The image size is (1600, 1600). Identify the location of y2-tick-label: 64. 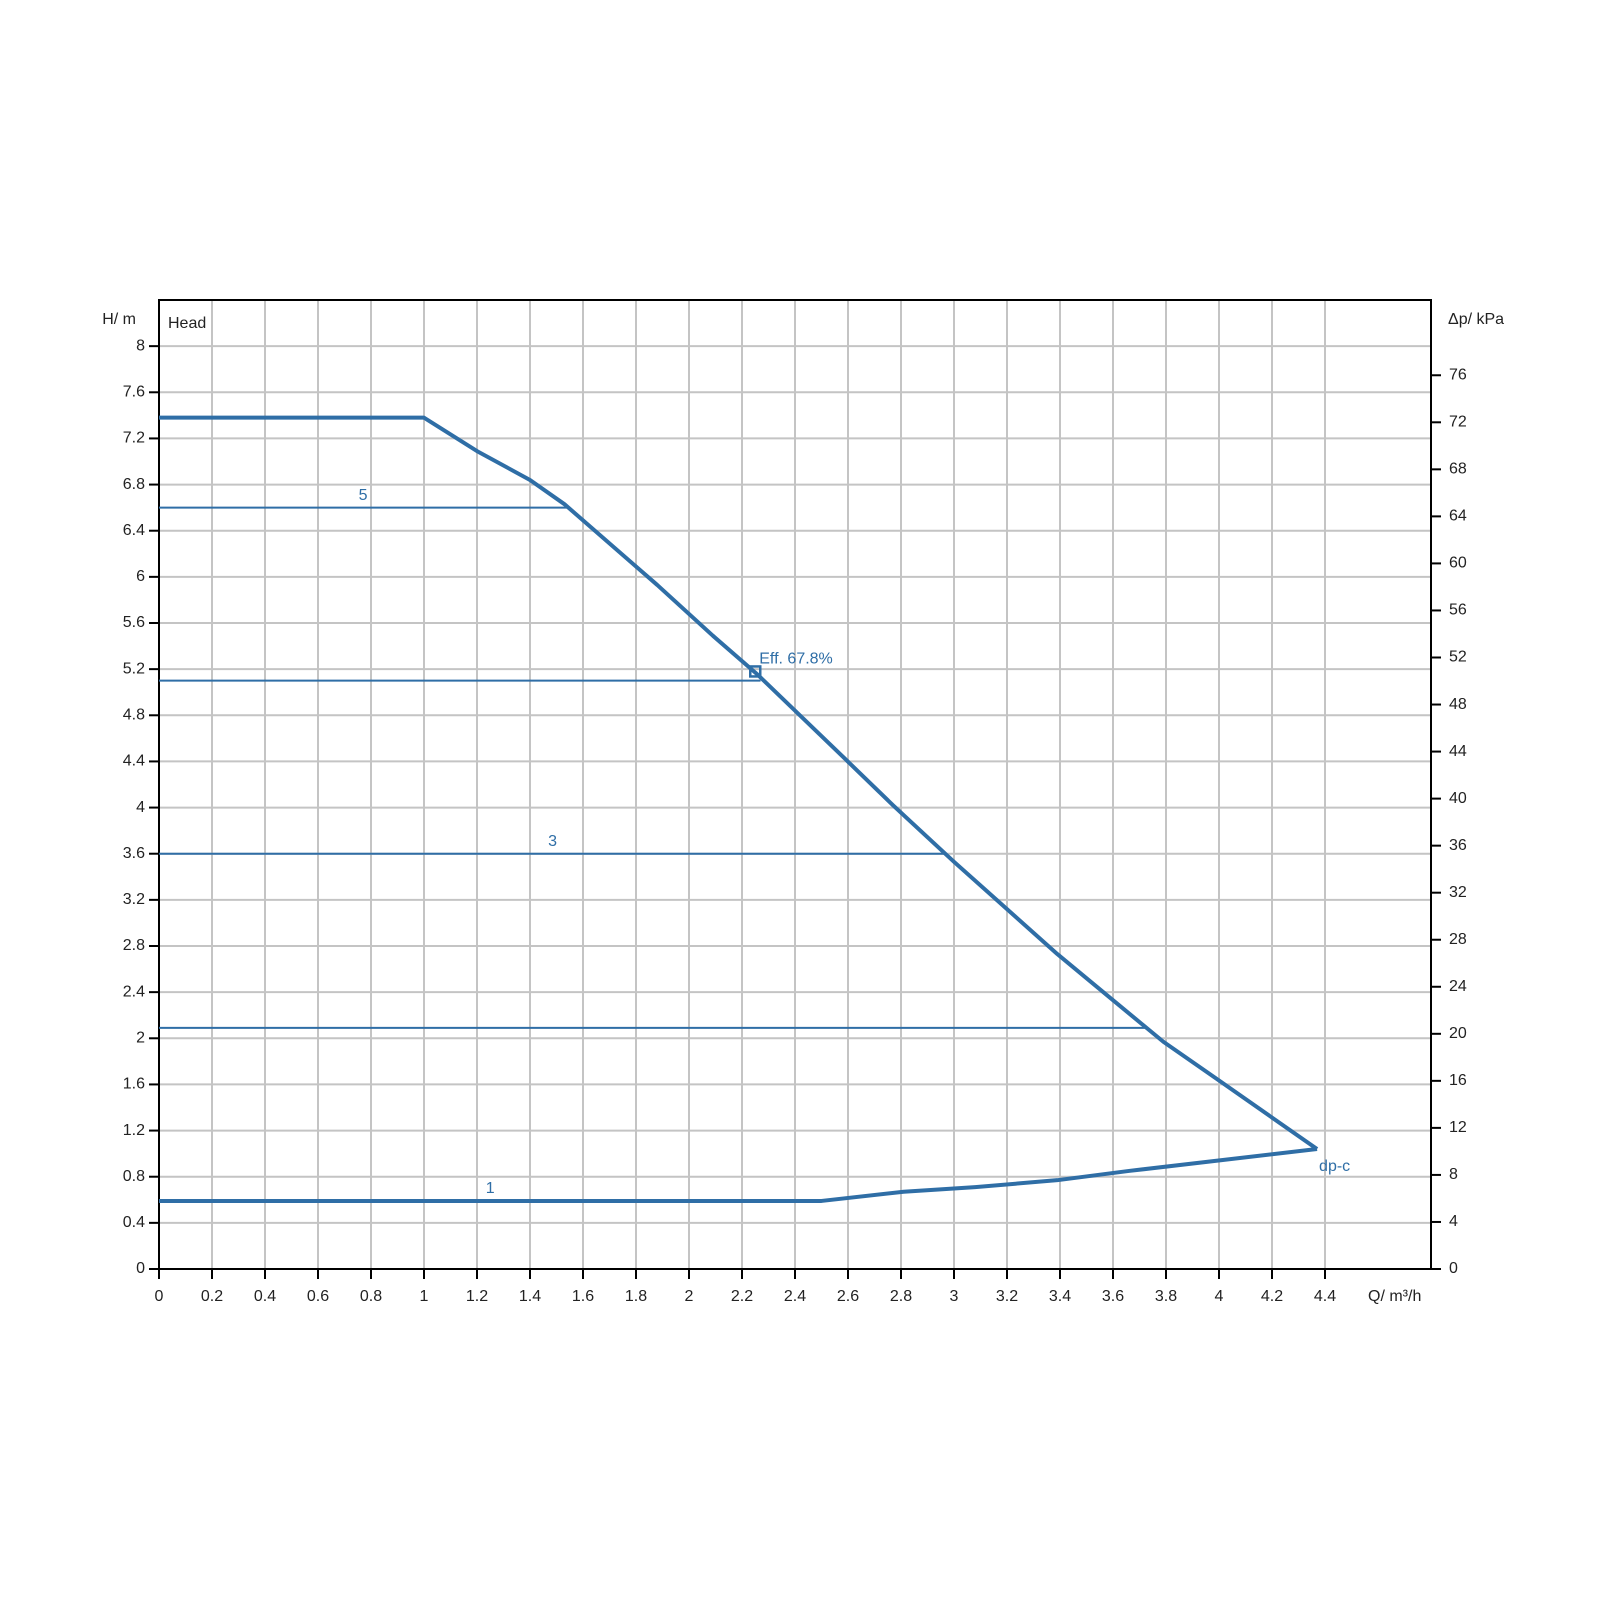
(1458, 516).